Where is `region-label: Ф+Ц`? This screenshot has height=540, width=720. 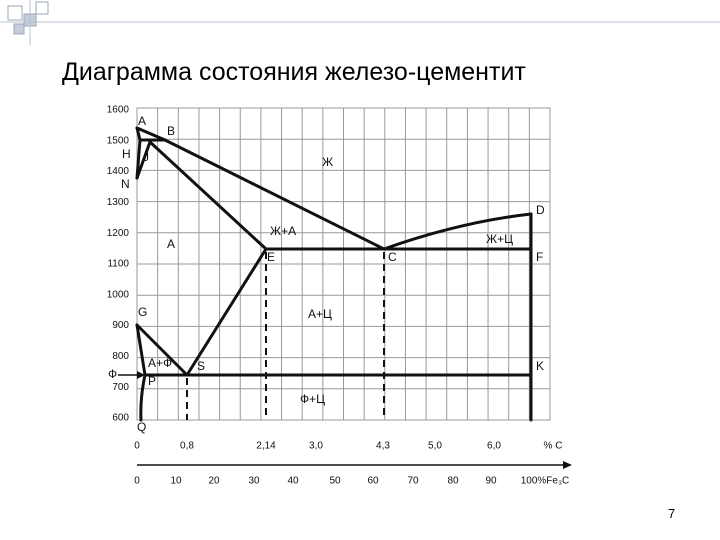
region-label: Ф+Ц is located at coordinates (312, 399).